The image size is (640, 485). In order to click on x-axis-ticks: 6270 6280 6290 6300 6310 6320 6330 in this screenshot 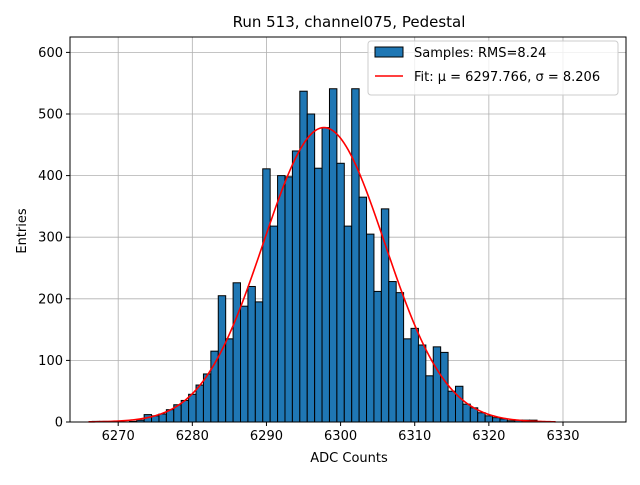, I will do `click(341, 433)`.